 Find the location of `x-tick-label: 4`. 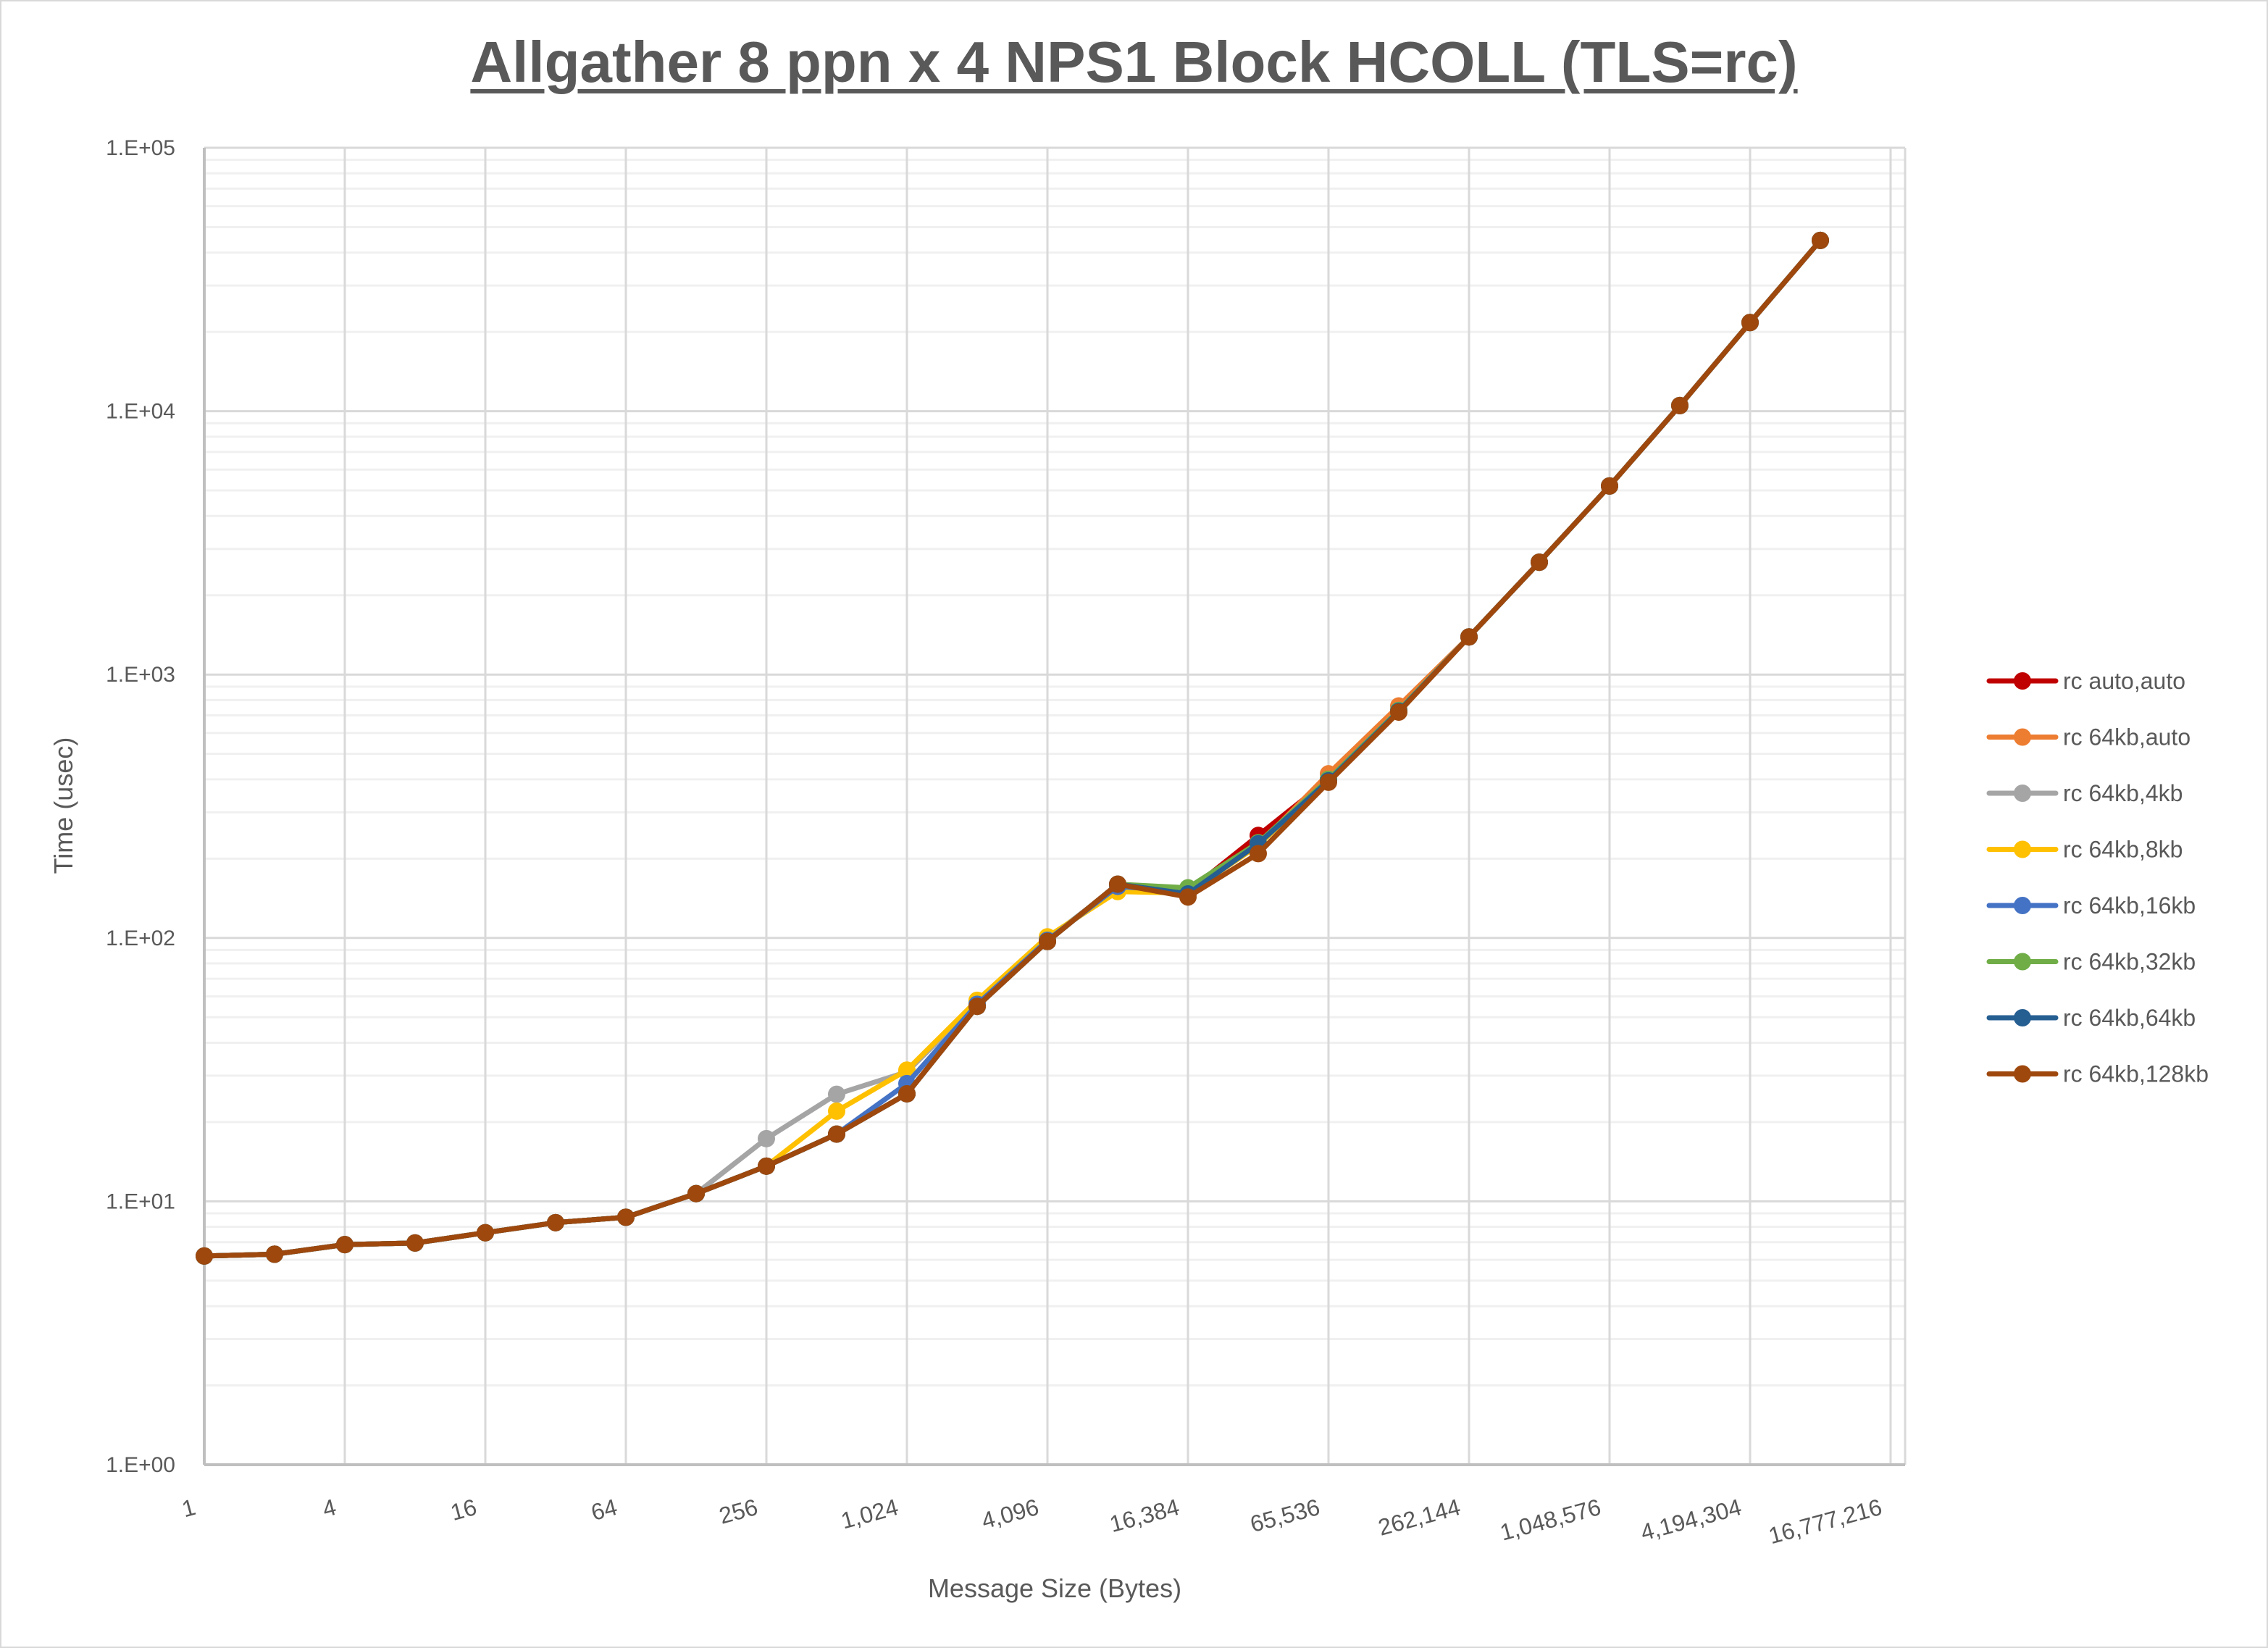

x-tick-label: 4 is located at coordinates (329, 1508).